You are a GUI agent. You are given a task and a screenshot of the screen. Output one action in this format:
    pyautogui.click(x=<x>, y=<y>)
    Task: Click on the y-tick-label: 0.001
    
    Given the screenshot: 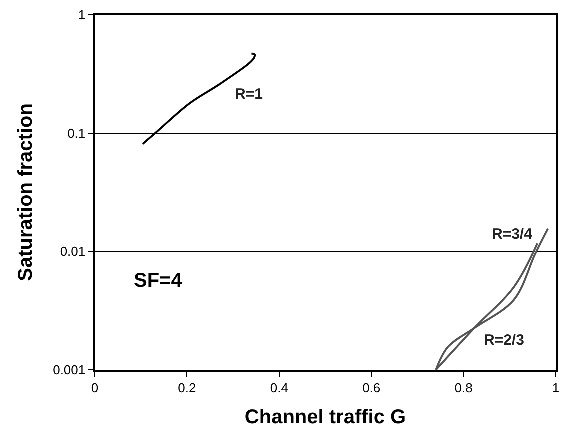 What is the action you would take?
    pyautogui.click(x=69, y=370)
    